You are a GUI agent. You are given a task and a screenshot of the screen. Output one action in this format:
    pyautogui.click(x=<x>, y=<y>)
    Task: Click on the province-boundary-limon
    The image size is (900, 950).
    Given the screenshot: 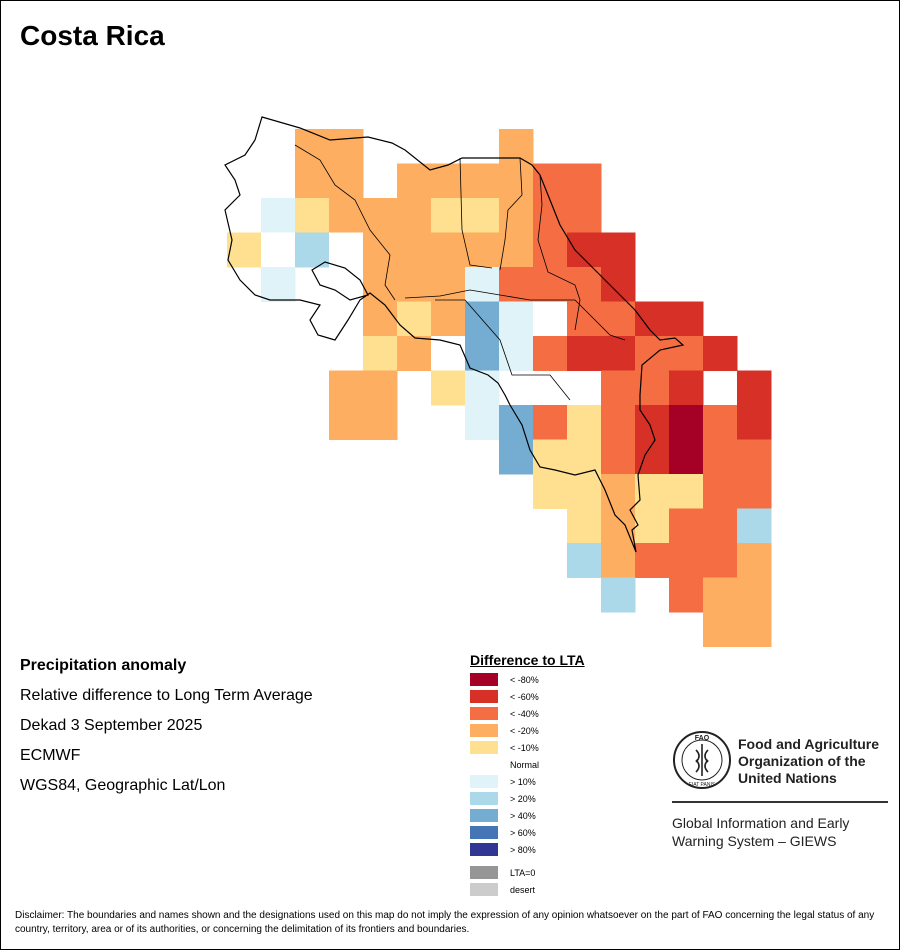 What is the action you would take?
    pyautogui.click(x=559, y=252)
    